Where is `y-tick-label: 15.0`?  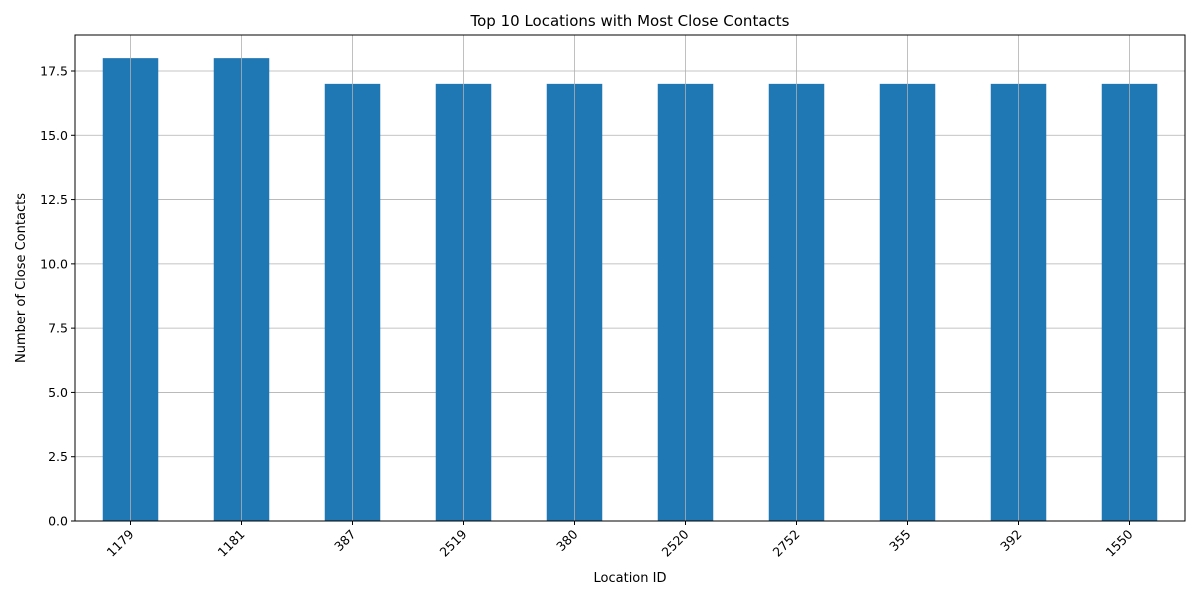 y-tick-label: 15.0 is located at coordinates (54, 135).